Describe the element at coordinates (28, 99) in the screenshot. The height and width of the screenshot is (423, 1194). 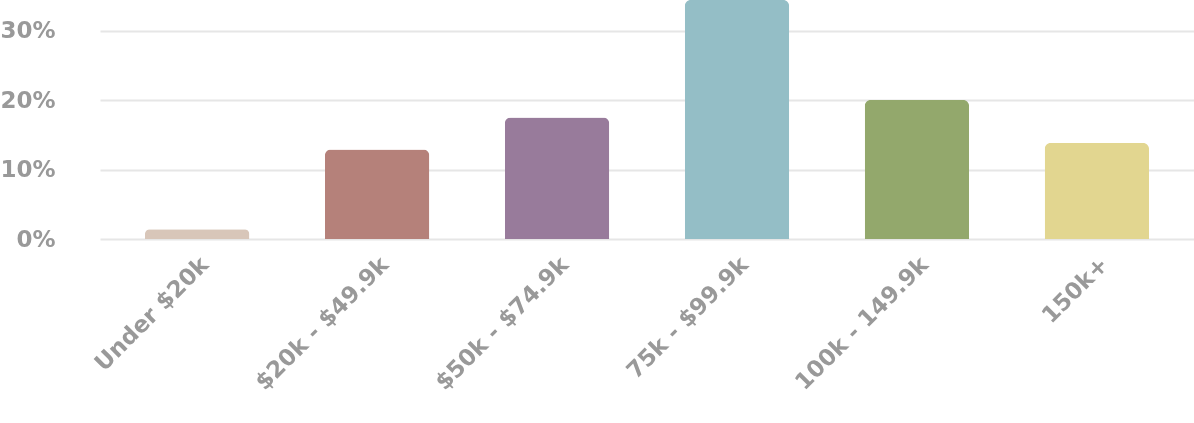
I see `y-tick-label: 20%` at that location.